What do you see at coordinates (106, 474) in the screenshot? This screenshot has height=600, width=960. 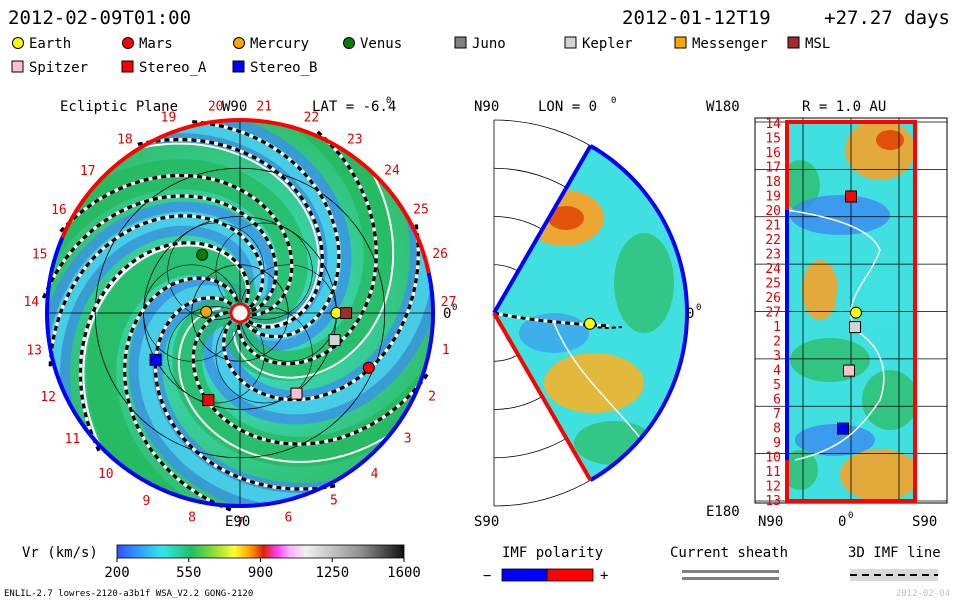 I see `rotation-label: 10` at bounding box center [106, 474].